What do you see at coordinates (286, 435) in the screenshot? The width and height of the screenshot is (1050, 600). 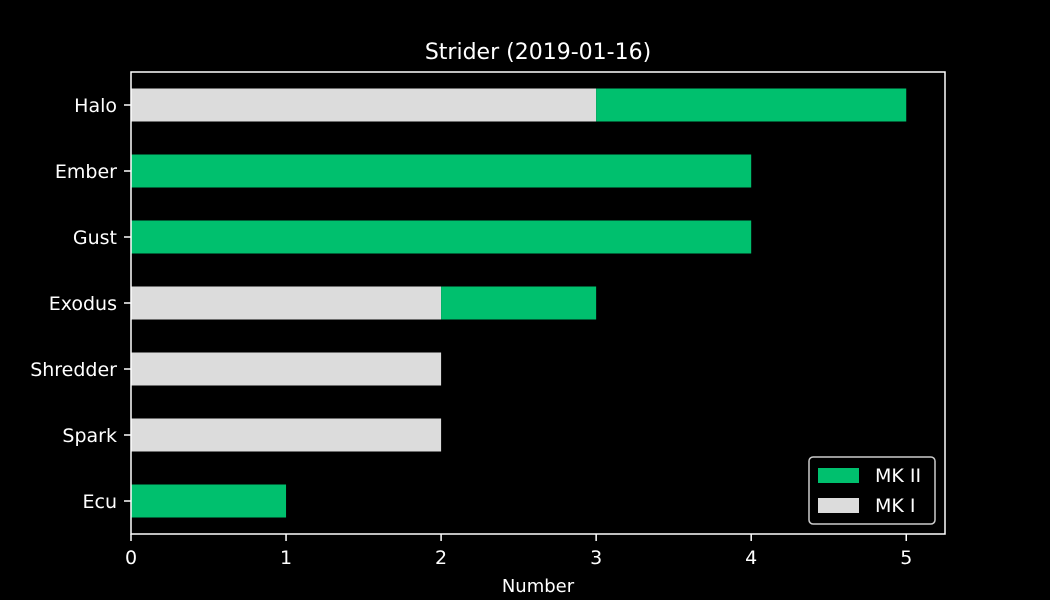 I see `bar-spark-mk-i` at bounding box center [286, 435].